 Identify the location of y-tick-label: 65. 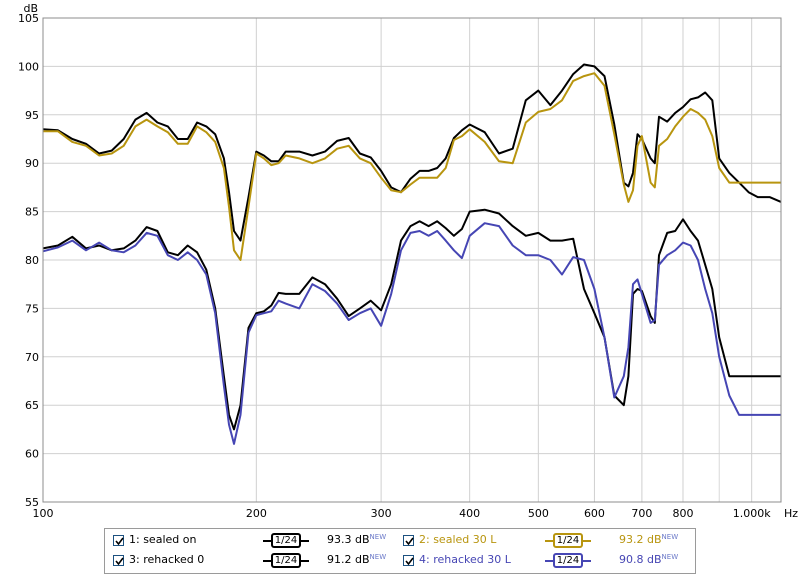
(32, 405).